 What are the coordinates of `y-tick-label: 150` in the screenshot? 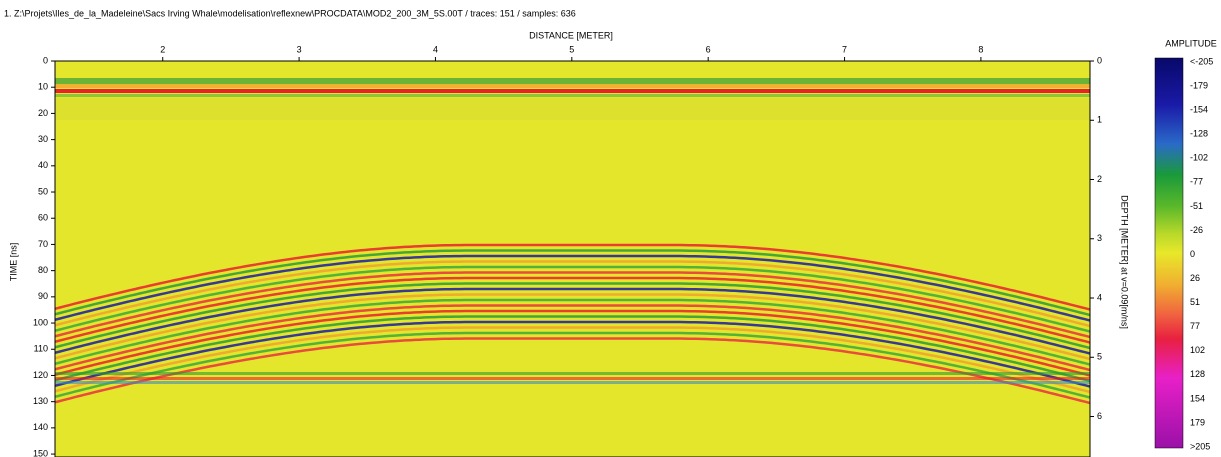 It's located at (40, 452).